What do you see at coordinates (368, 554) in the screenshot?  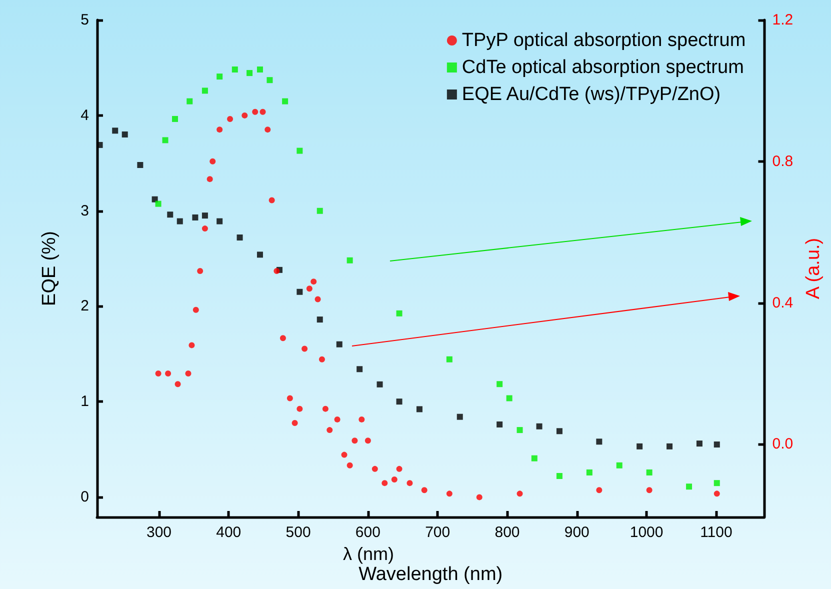 I see `text: λ (nm)` at bounding box center [368, 554].